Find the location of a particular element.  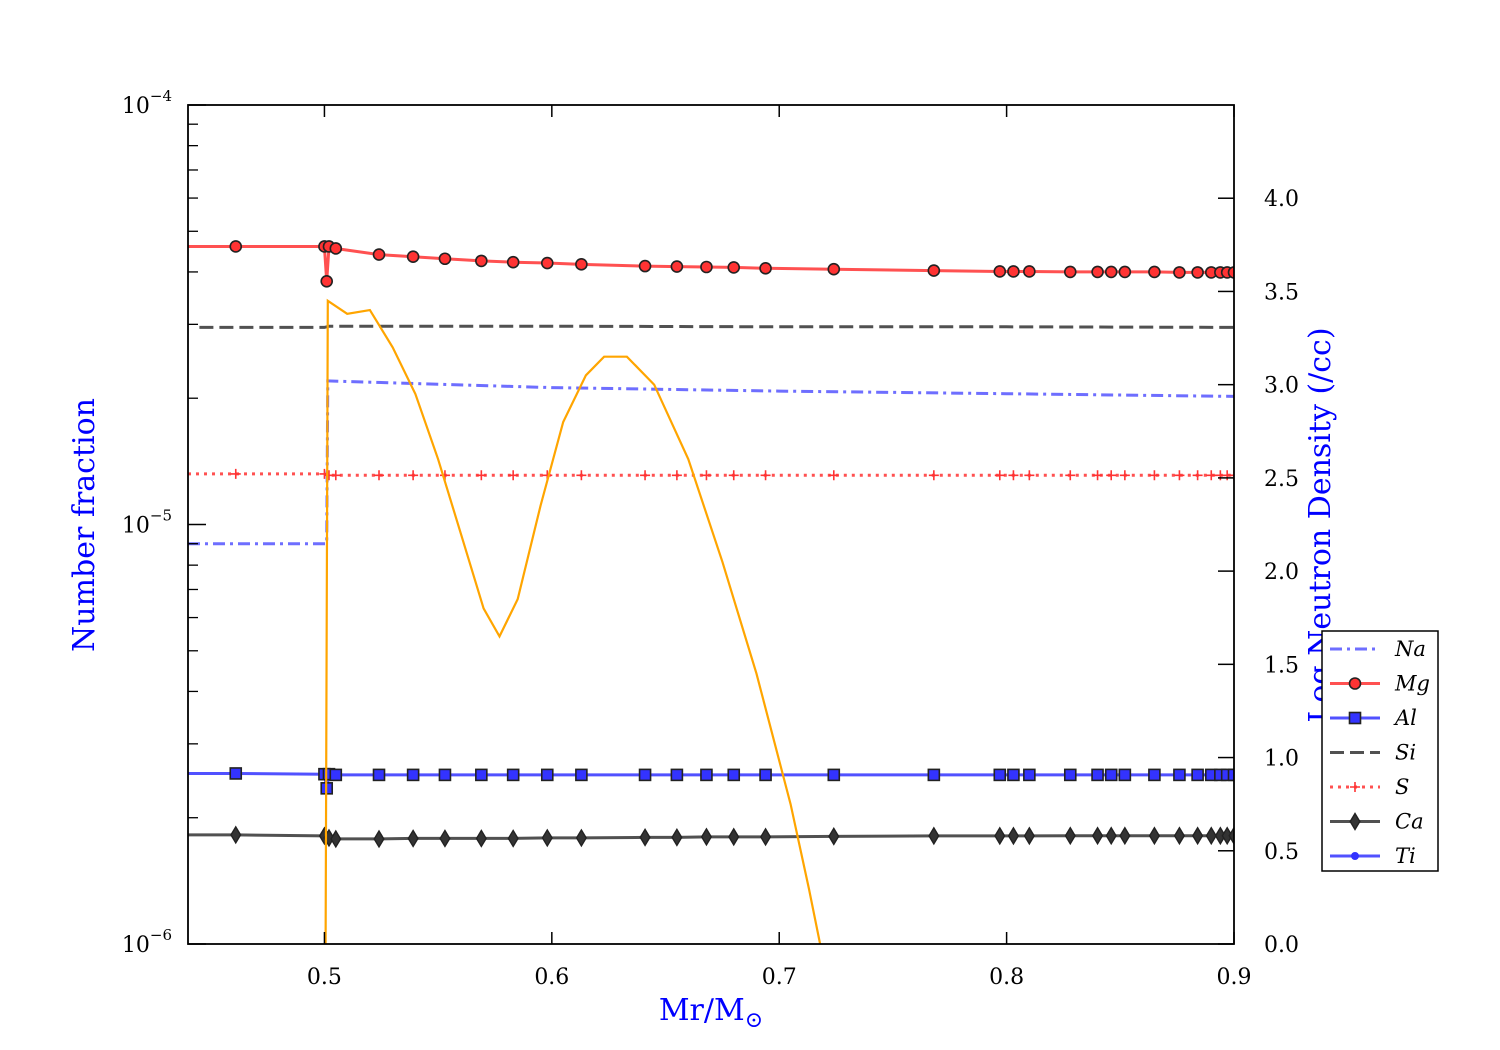

series-na is located at coordinates (711, 462).